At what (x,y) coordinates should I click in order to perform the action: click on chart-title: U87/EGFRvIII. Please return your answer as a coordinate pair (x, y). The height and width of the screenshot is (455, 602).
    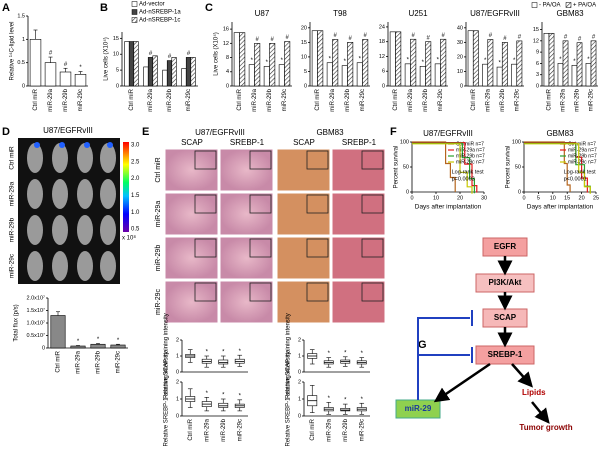
    Looking at the image, I should click on (495, 13).